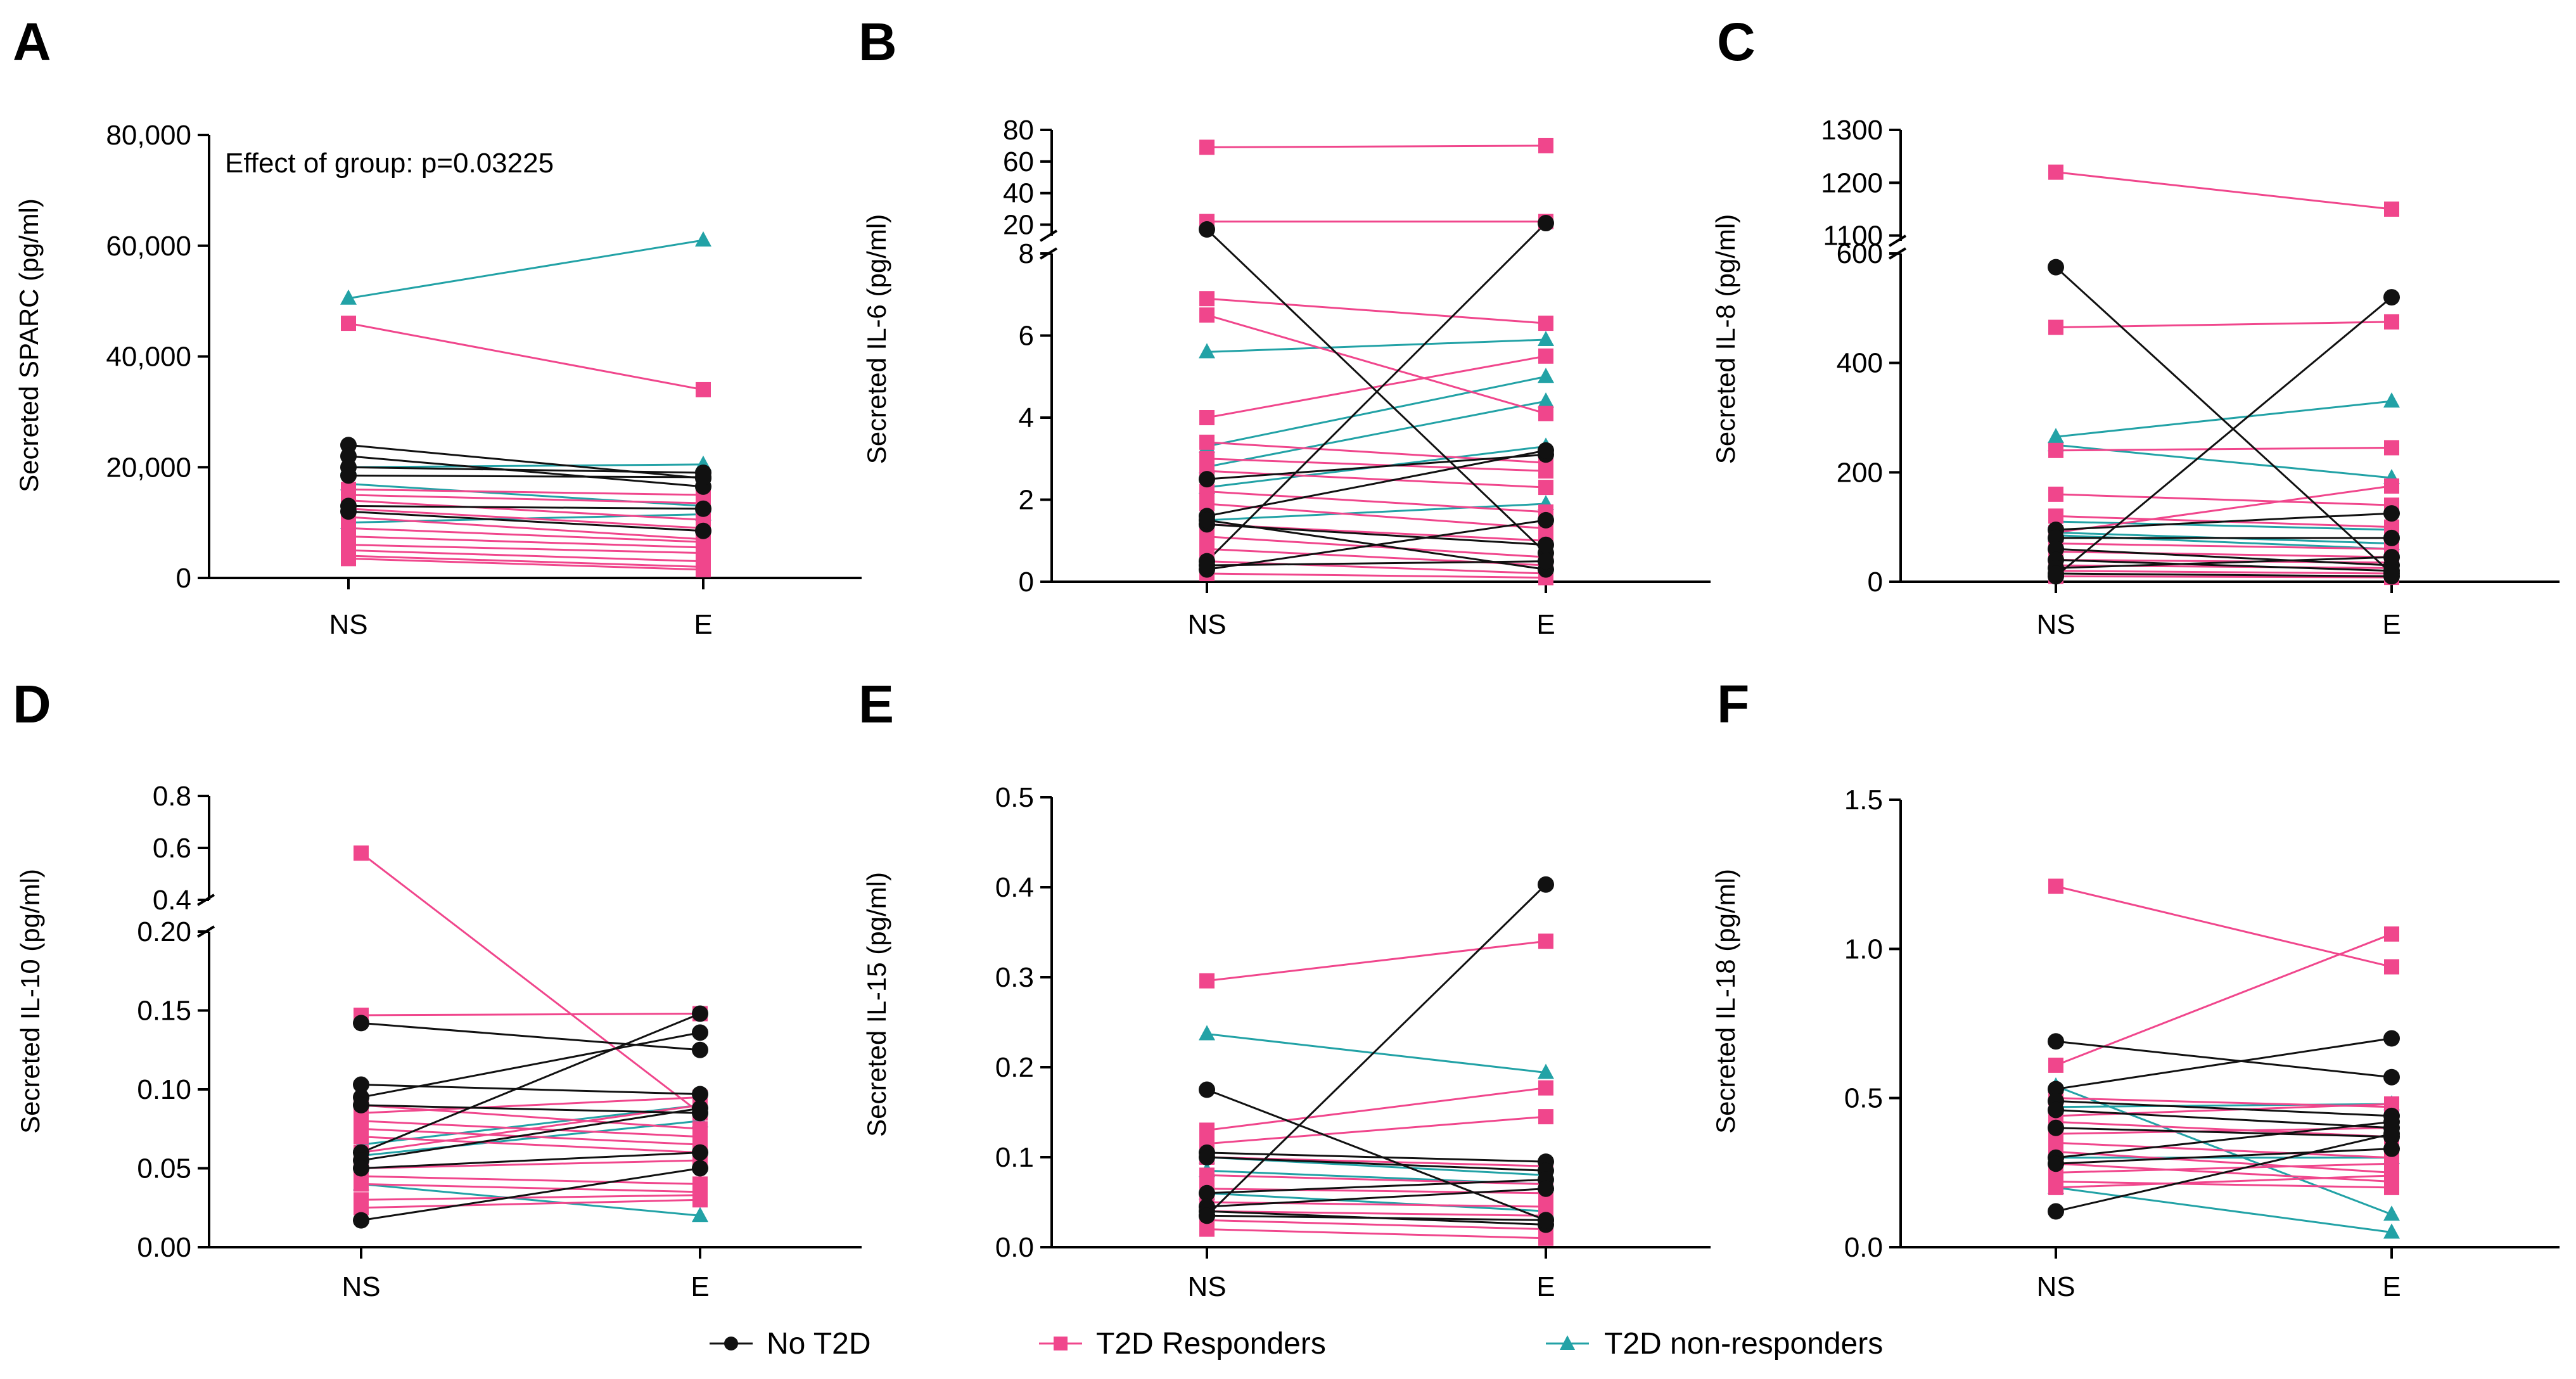 The width and height of the screenshot is (2576, 1379). Describe the element at coordinates (877, 340) in the screenshot. I see `y-axis-label: Secreted IL-6 (pg/ml)` at that location.